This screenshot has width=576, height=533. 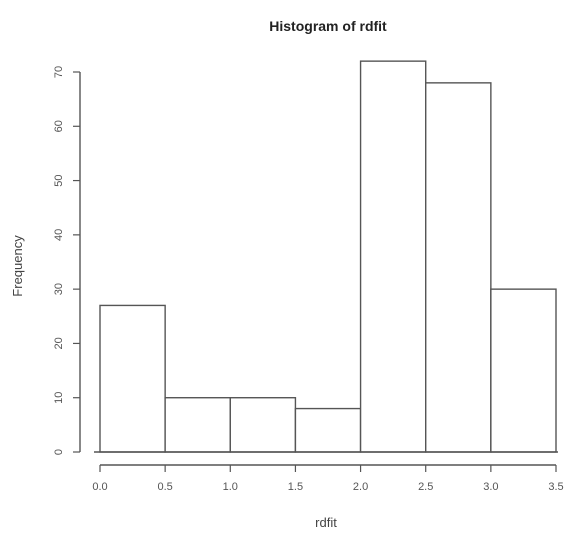 What do you see at coordinates (59, 126) in the screenshot?
I see `y-tick-label-6: 60` at bounding box center [59, 126].